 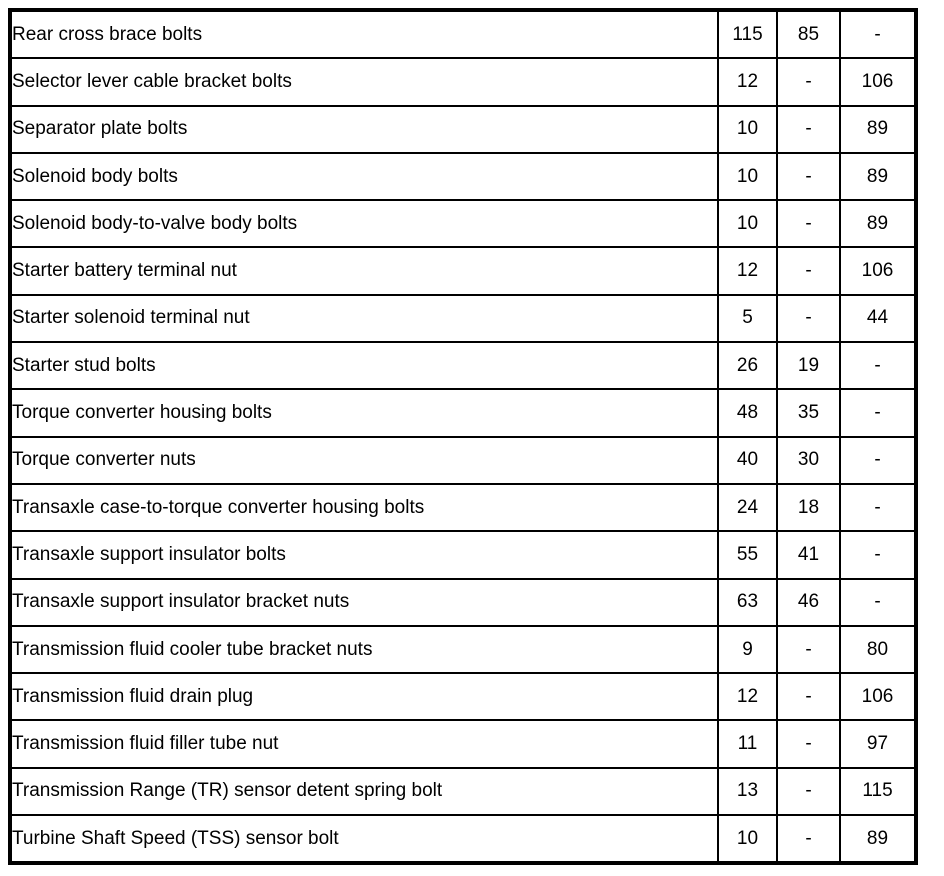 I want to click on torque-value: 35, so click(x=808, y=413).